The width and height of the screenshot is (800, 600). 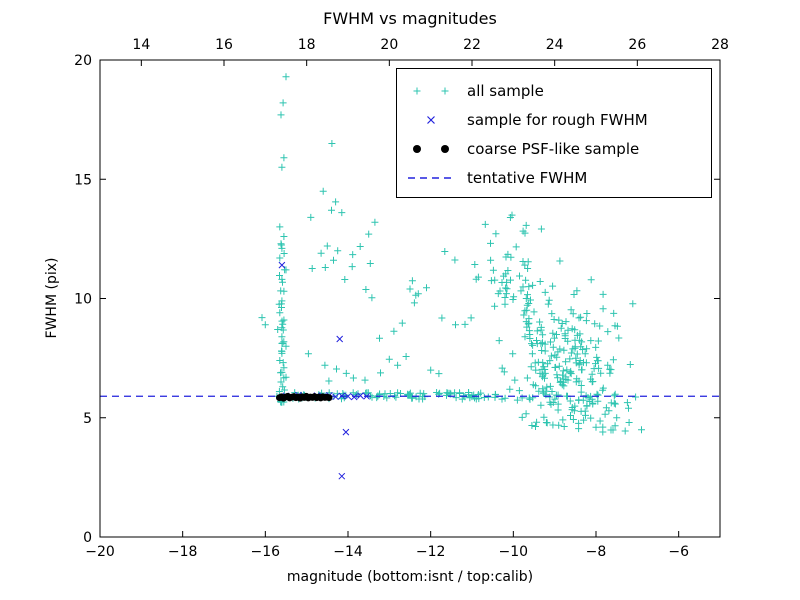 I want to click on top-x-tick-label: 16, so click(x=224, y=45).